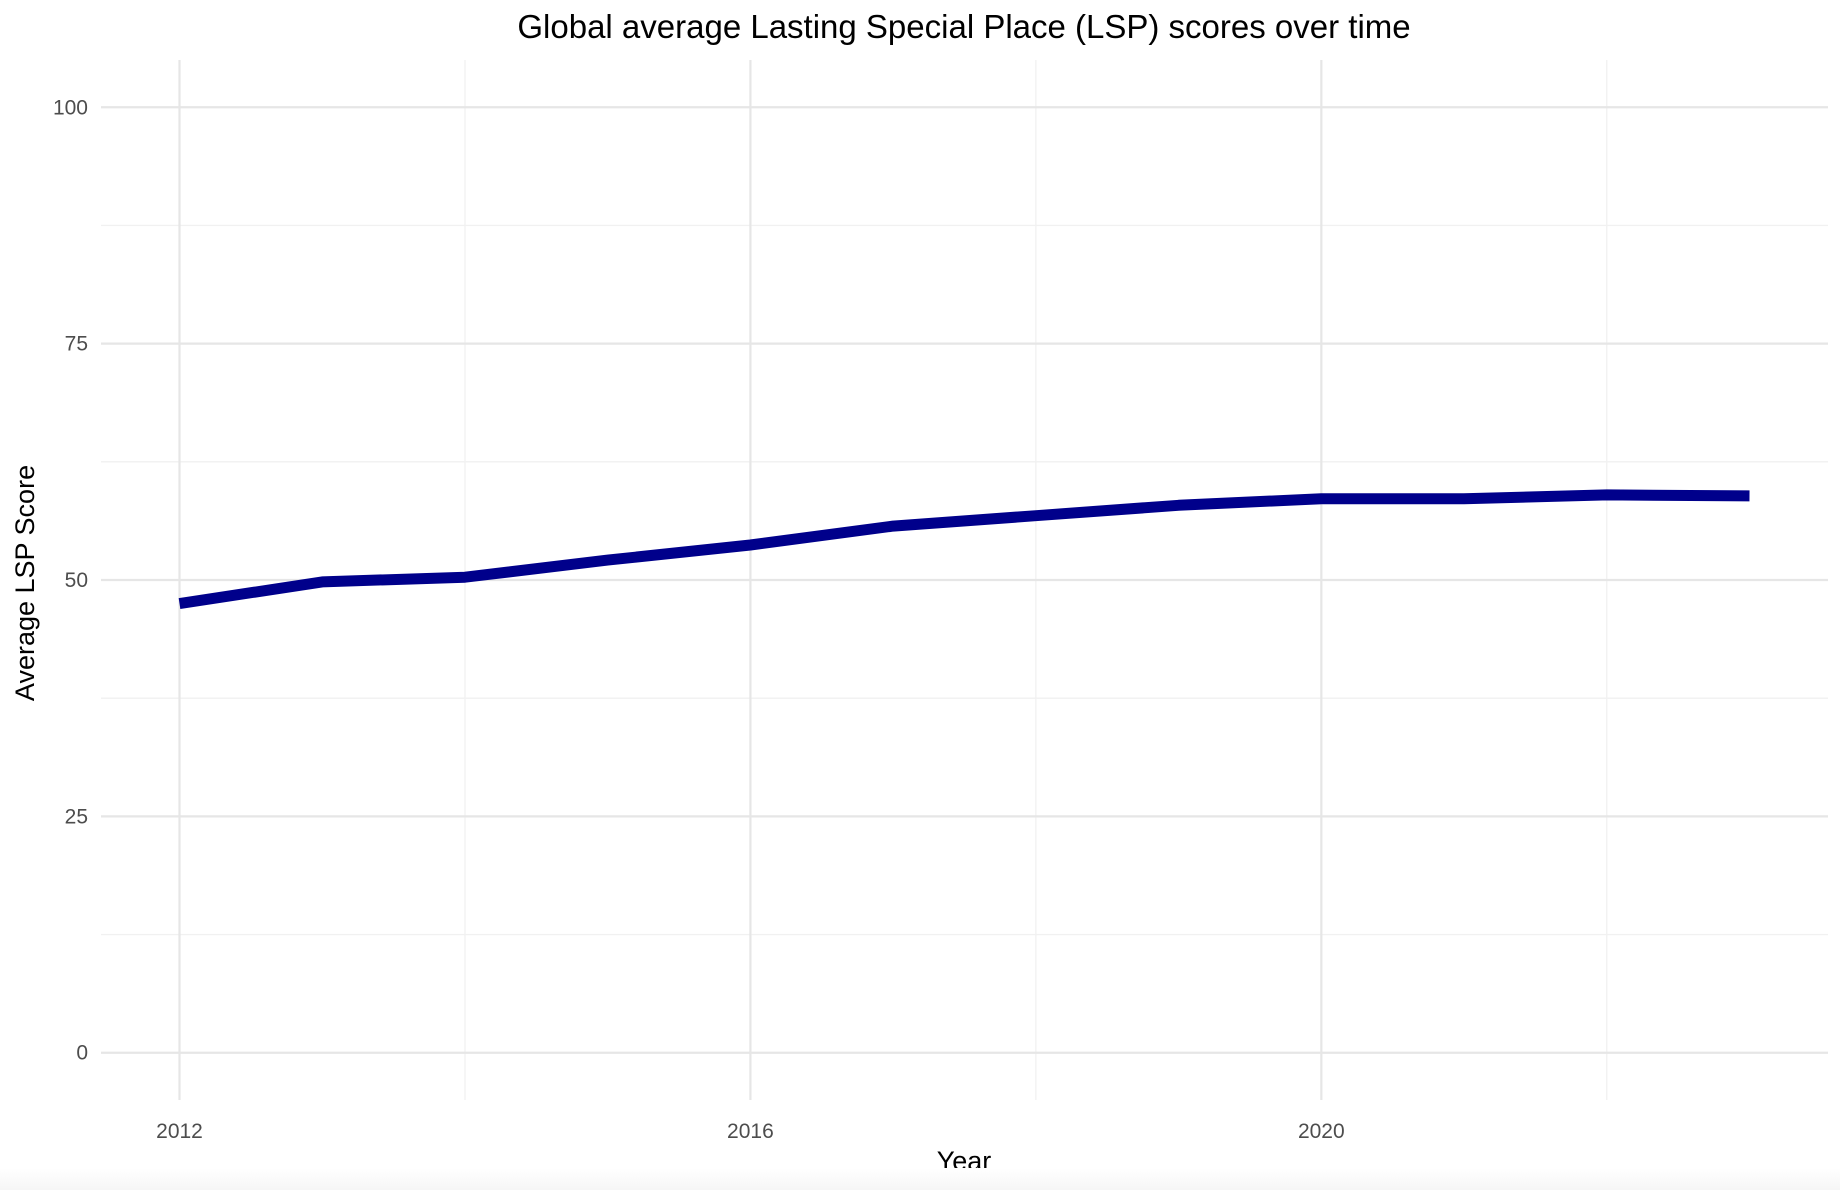 Image resolution: width=1840 pixels, height=1190 pixels. What do you see at coordinates (179, 1131) in the screenshot?
I see `x-tick-label: 2012` at bounding box center [179, 1131].